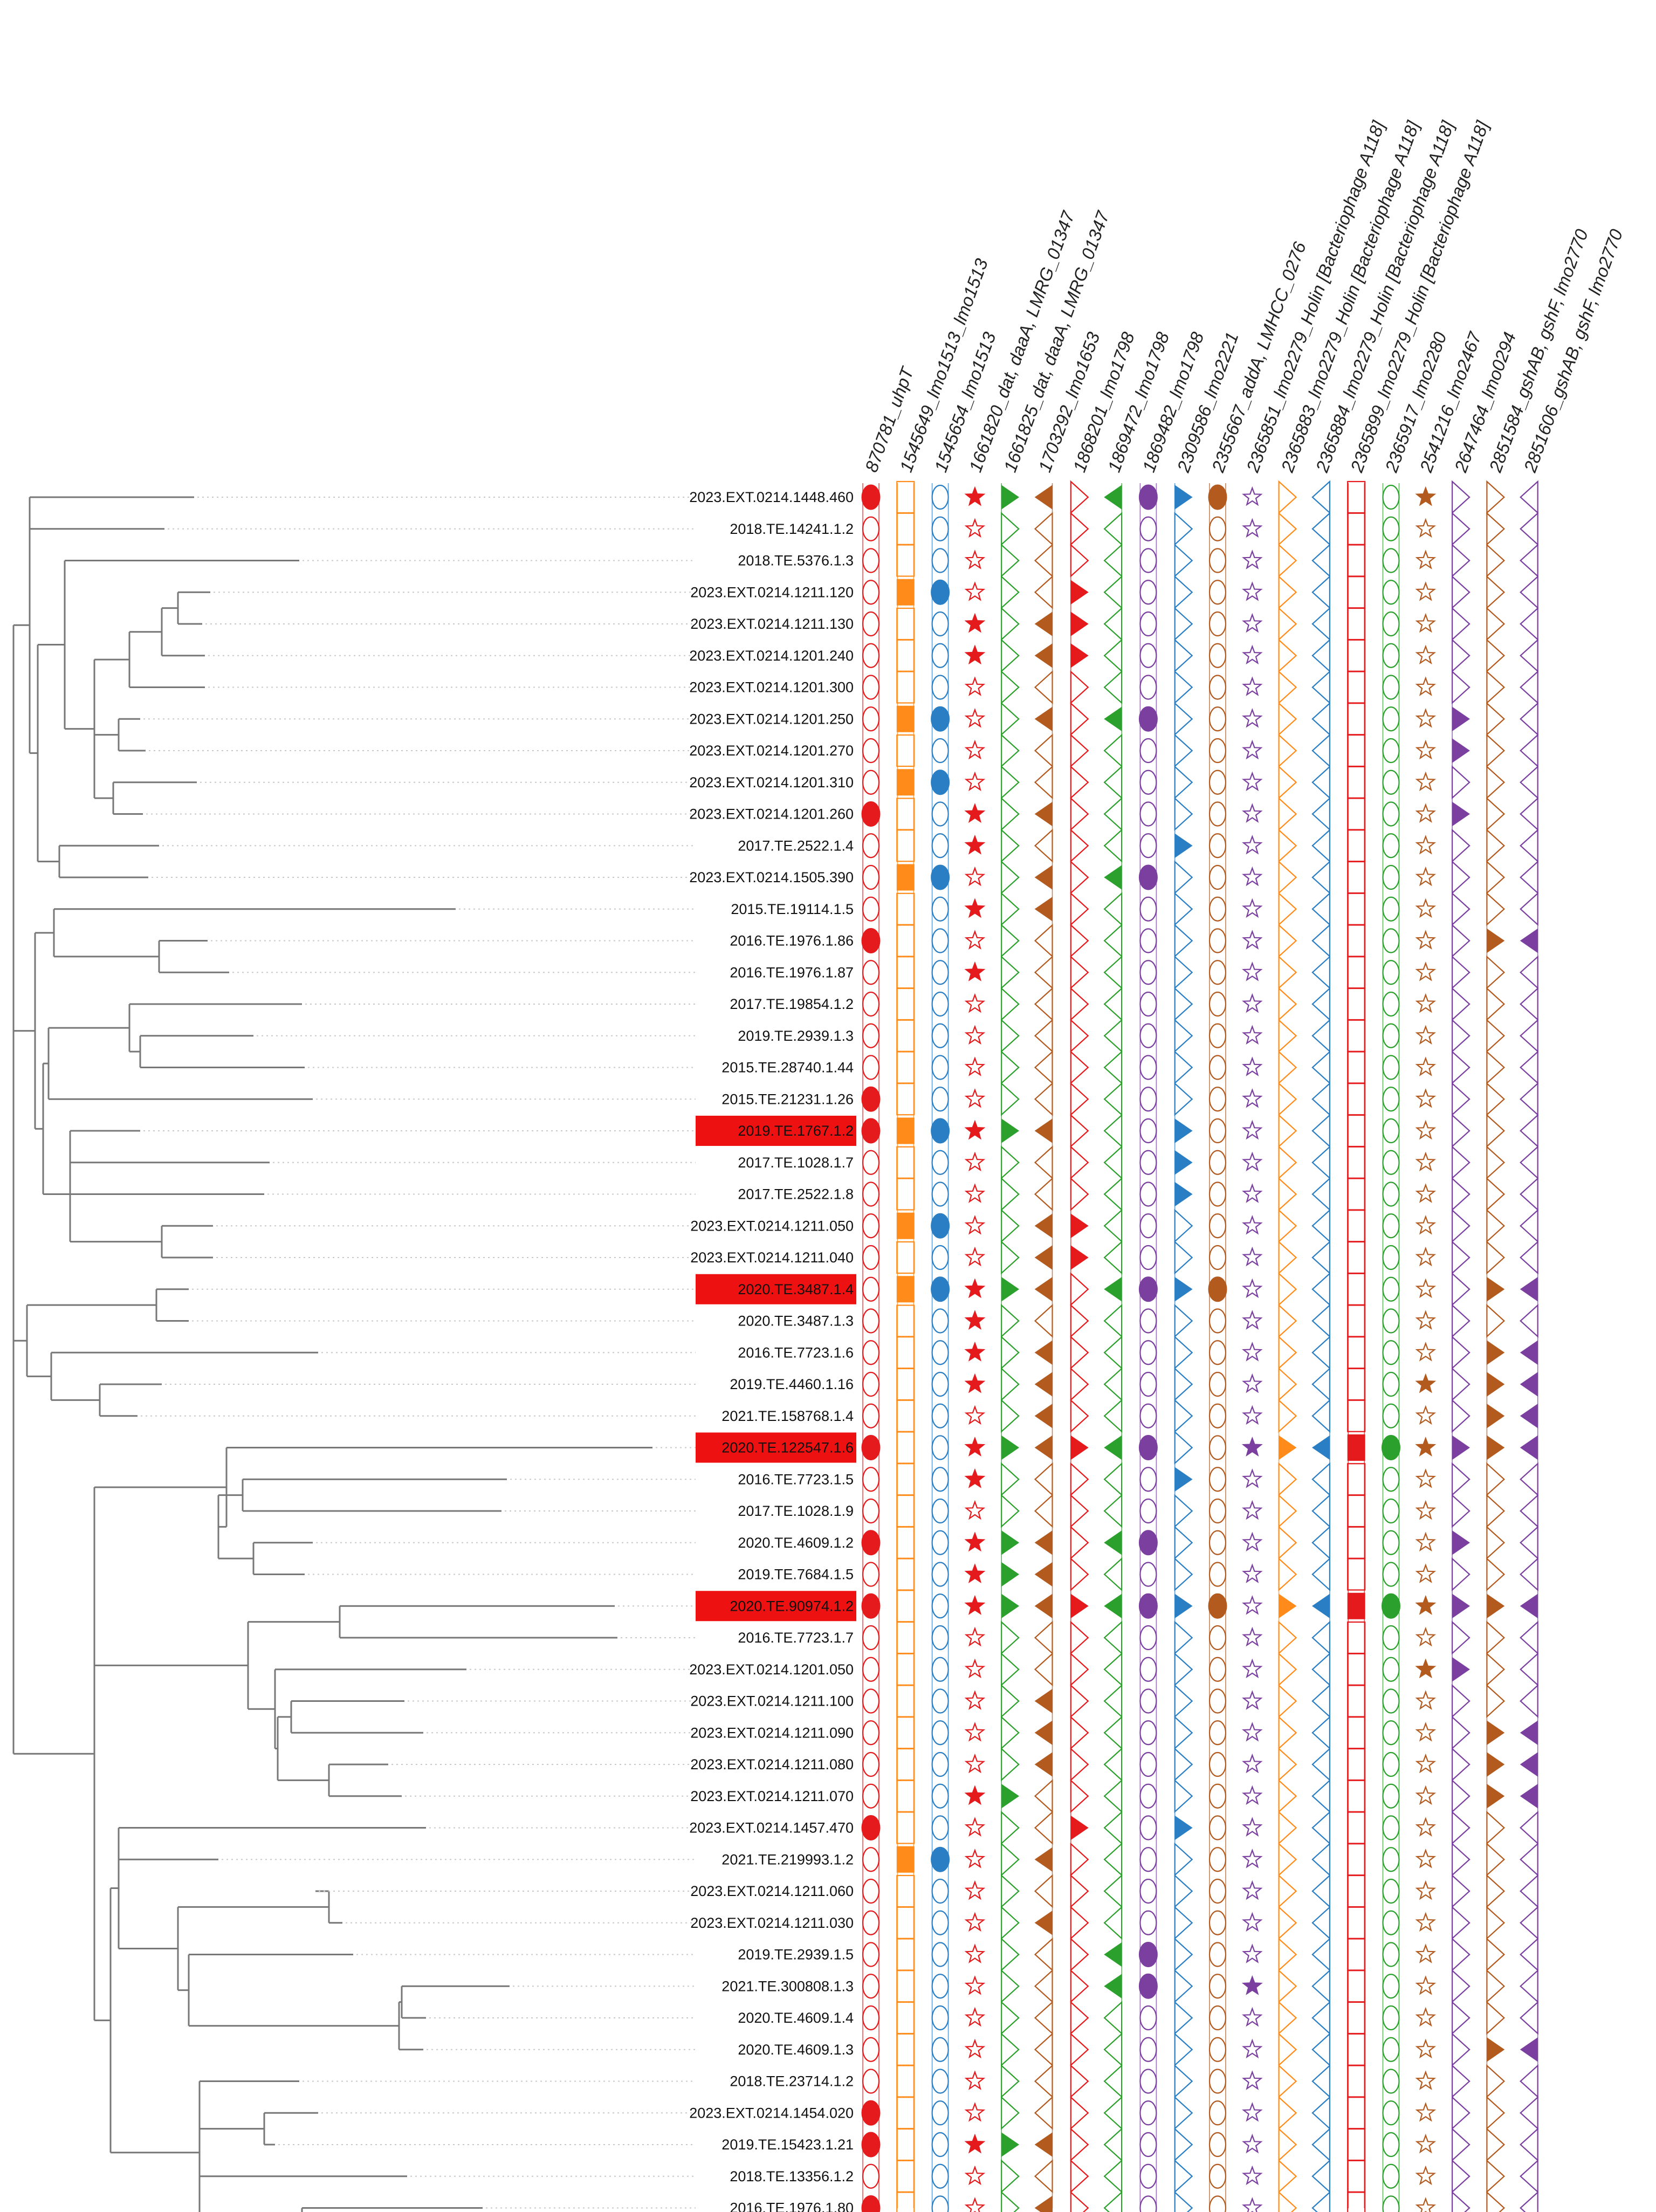 The image size is (1656, 2212). What do you see at coordinates (796, 1479) in the screenshot?
I see `leaf-label: 2016.TE.7723.1.5` at bounding box center [796, 1479].